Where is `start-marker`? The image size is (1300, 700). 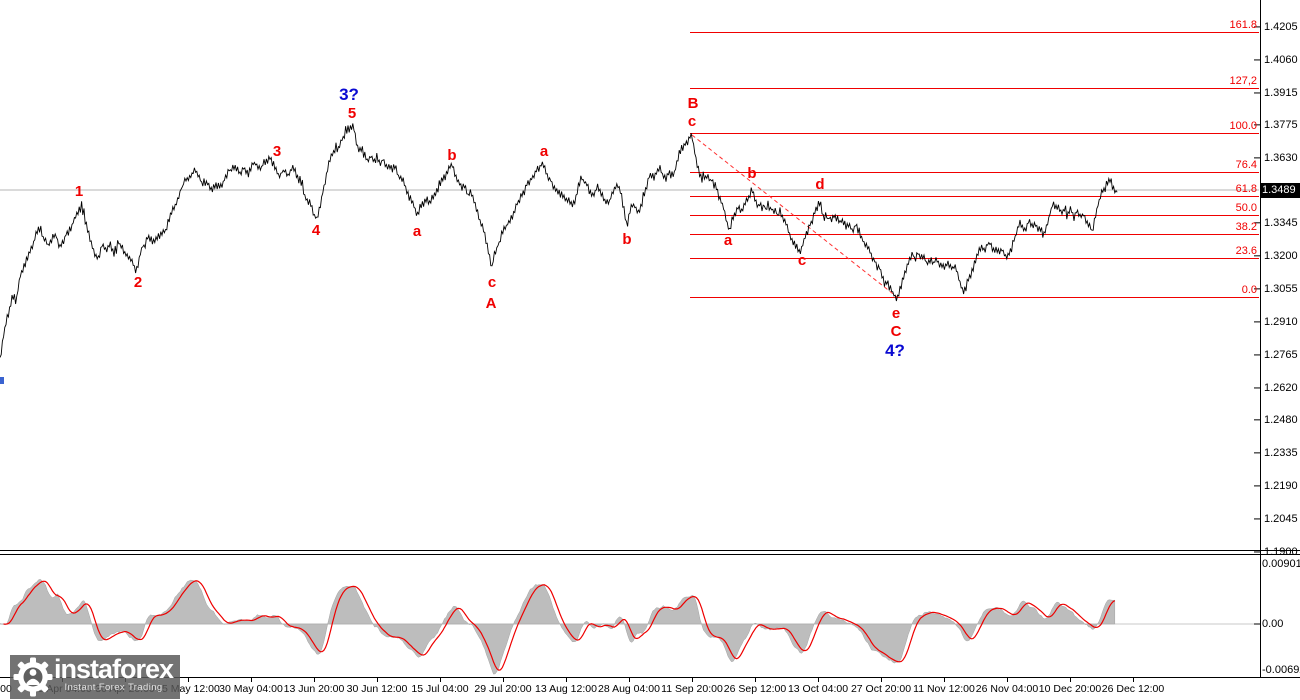 start-marker is located at coordinates (2, 380).